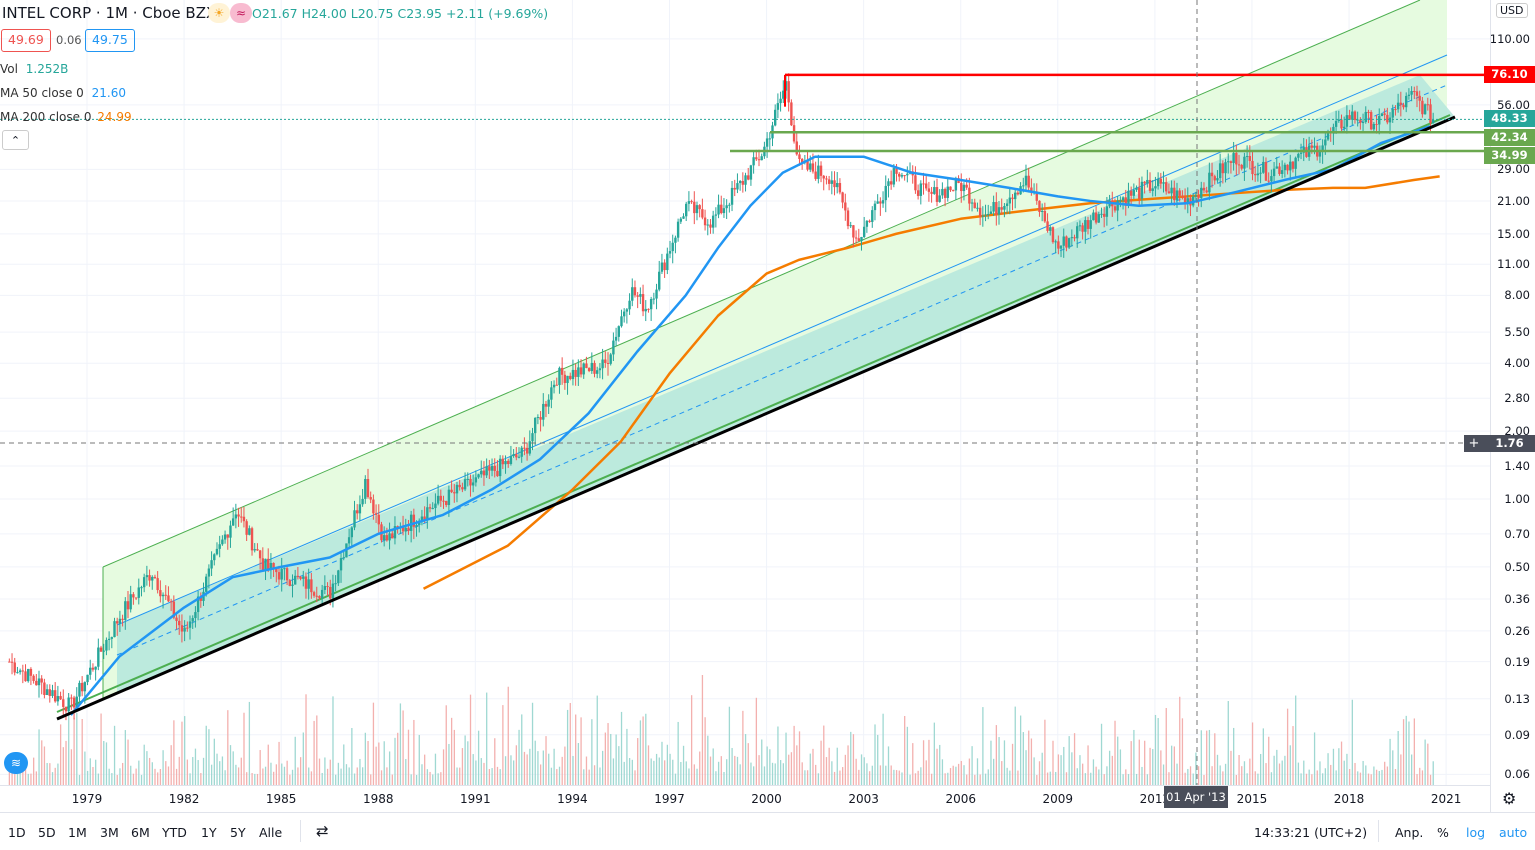 Image resolution: width=1535 pixels, height=850 pixels. What do you see at coordinates (322, 831) in the screenshot?
I see `date-range-icon: ⇄` at bounding box center [322, 831].